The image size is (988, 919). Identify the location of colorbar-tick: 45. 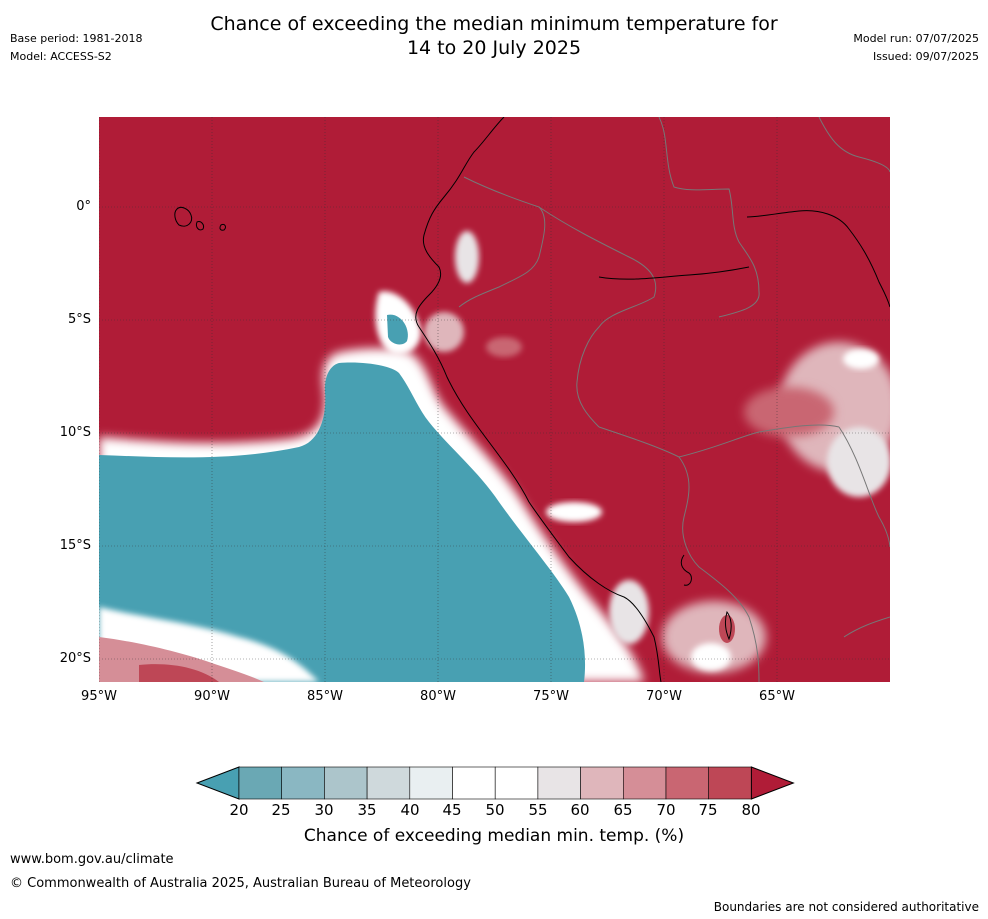
(452, 810).